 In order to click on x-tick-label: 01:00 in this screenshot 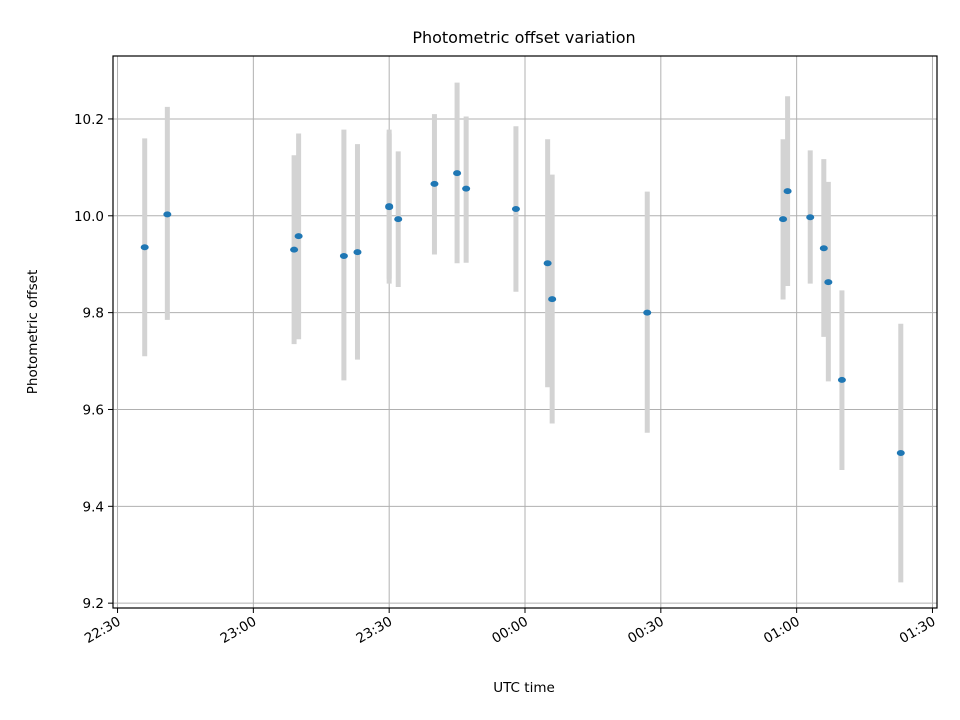, I will do `click(782, 630)`.